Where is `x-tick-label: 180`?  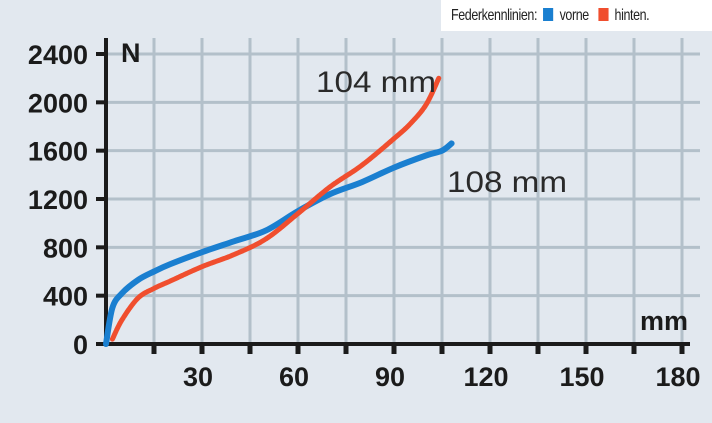
x-tick-label: 180 is located at coordinates (677, 377).